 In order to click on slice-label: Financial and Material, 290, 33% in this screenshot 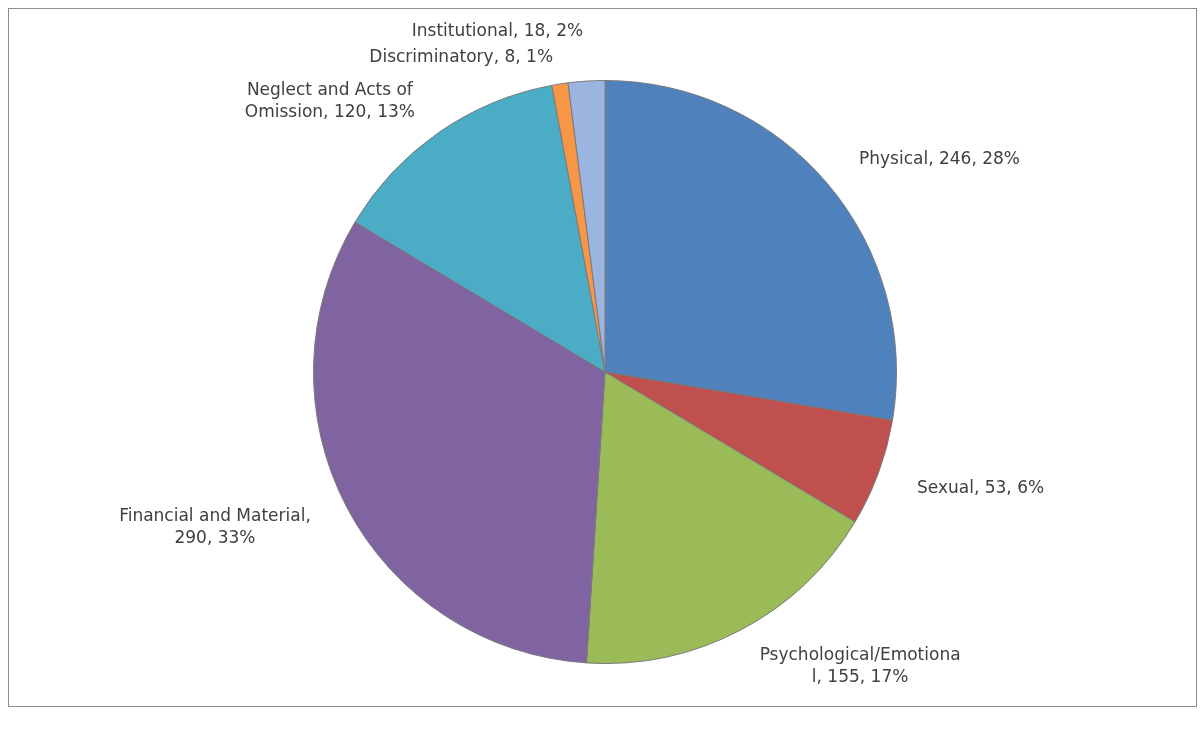, I will do `click(215, 526)`.